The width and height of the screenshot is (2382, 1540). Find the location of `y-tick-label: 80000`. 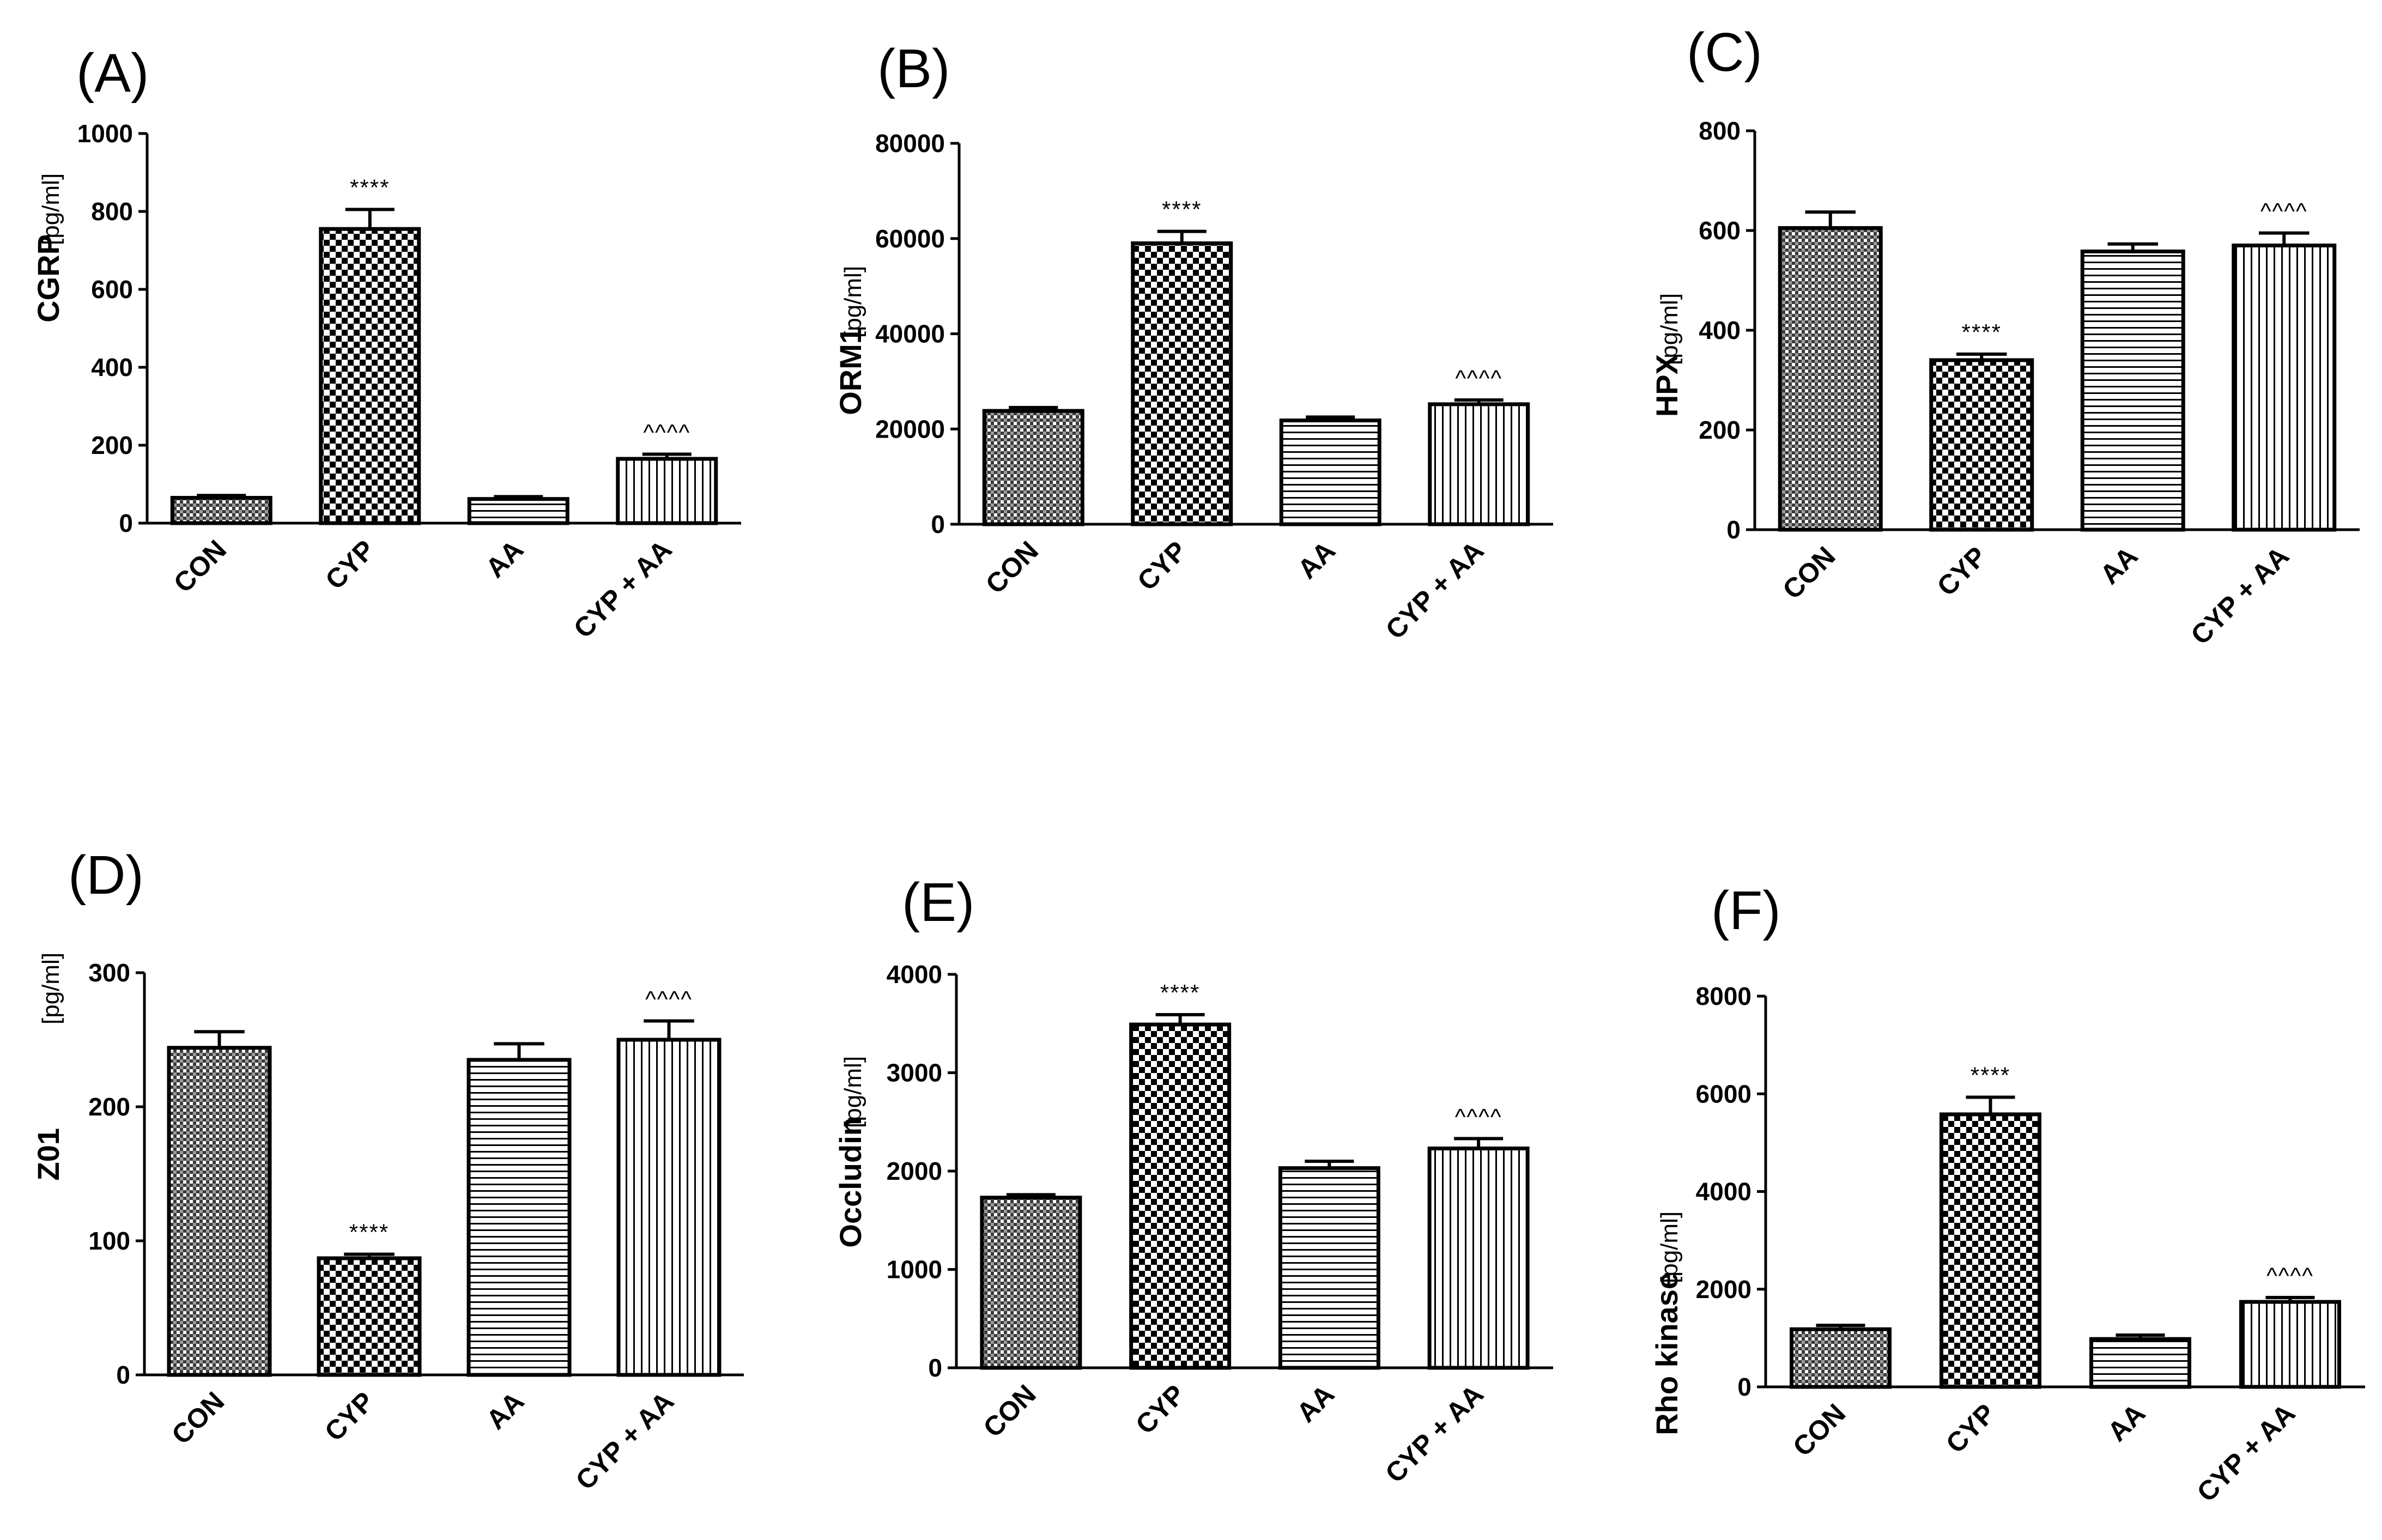

y-tick-label: 80000 is located at coordinates (910, 143).